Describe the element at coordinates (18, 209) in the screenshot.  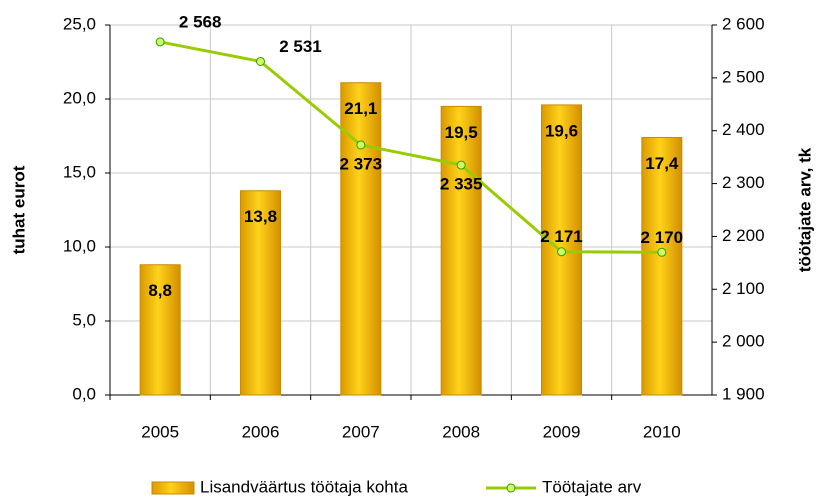
I see `y-axis-title: tuhat eurot` at that location.